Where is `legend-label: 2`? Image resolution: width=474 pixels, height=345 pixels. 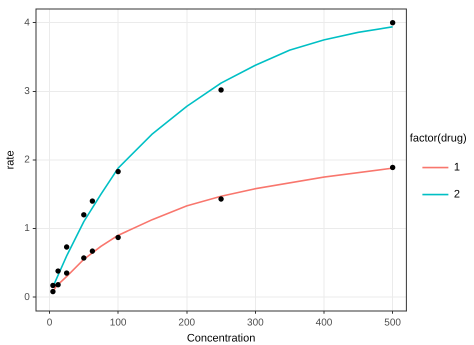 legend-label: 2 is located at coordinates (457, 194).